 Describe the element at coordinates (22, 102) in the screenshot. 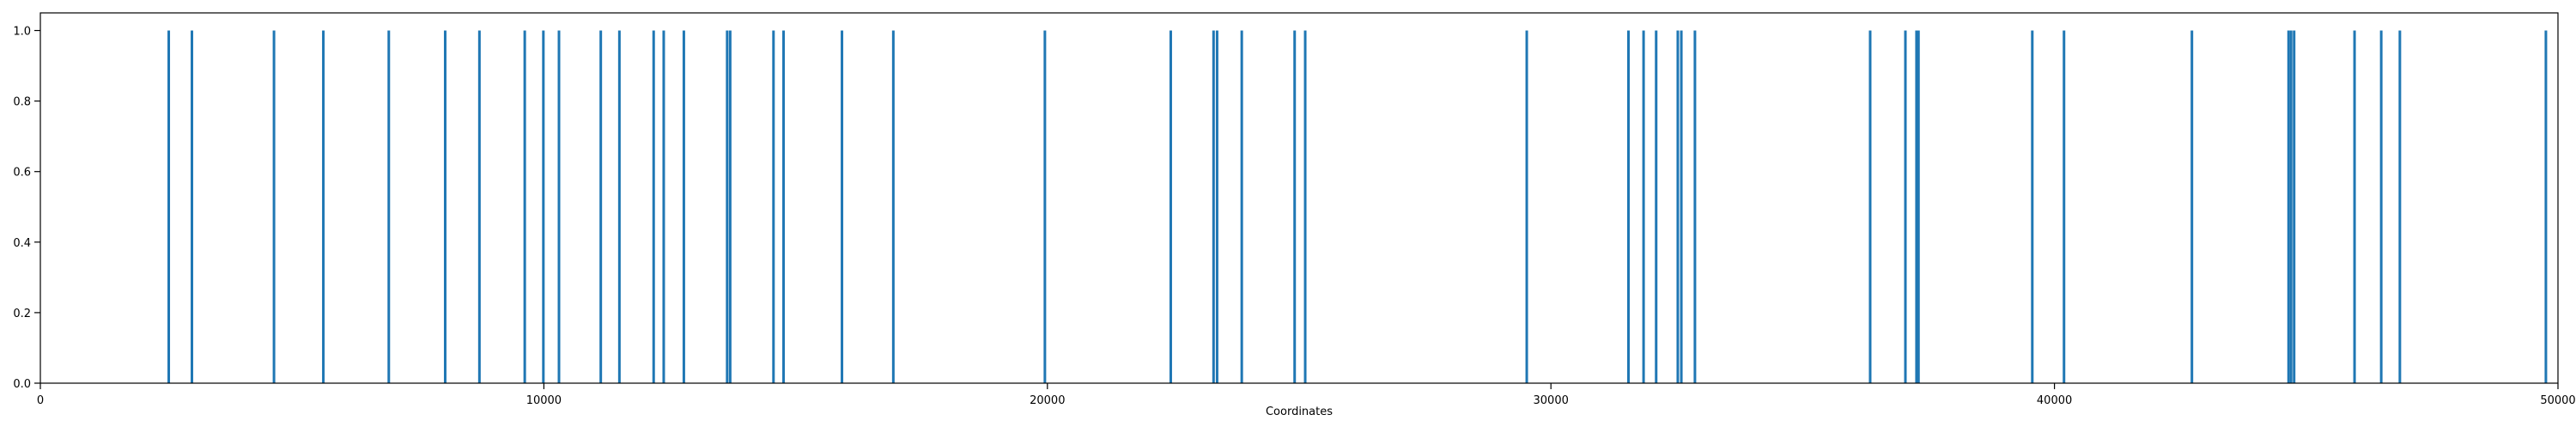

I see `y-tick-label: 0.8` at that location.